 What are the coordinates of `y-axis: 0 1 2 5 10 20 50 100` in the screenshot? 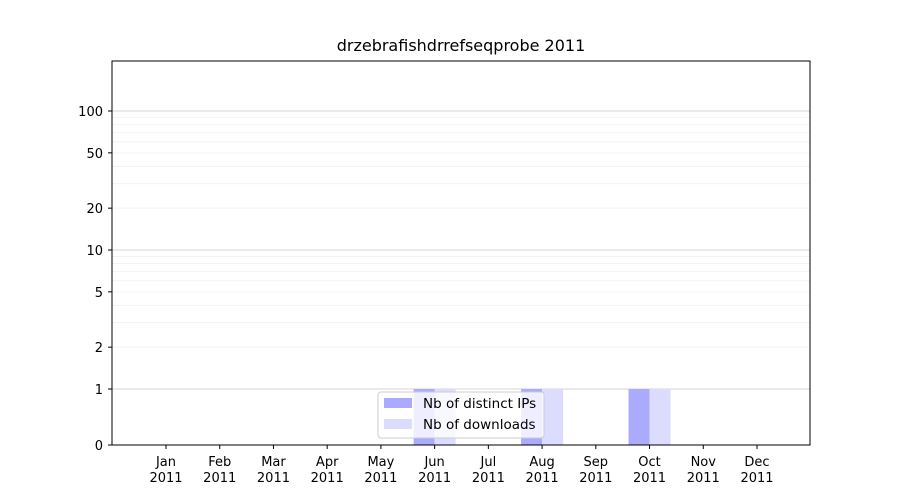 It's located at (95, 279).